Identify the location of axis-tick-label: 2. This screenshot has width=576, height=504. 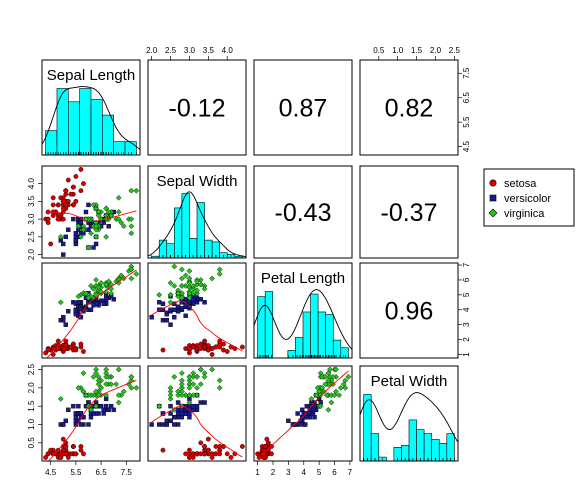
(466, 339).